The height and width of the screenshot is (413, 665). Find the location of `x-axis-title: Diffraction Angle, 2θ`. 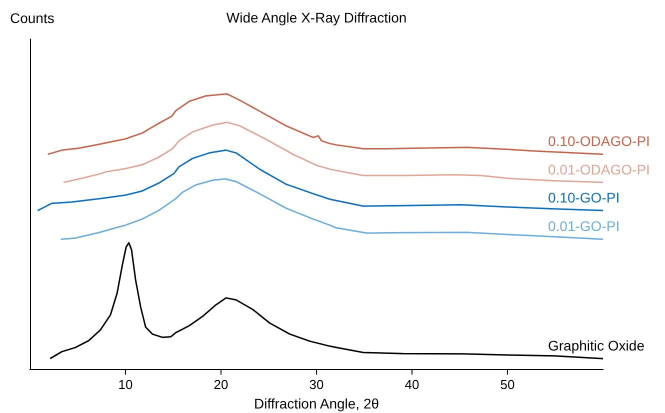

x-axis-title: Diffraction Angle, 2θ is located at coordinates (317, 403).